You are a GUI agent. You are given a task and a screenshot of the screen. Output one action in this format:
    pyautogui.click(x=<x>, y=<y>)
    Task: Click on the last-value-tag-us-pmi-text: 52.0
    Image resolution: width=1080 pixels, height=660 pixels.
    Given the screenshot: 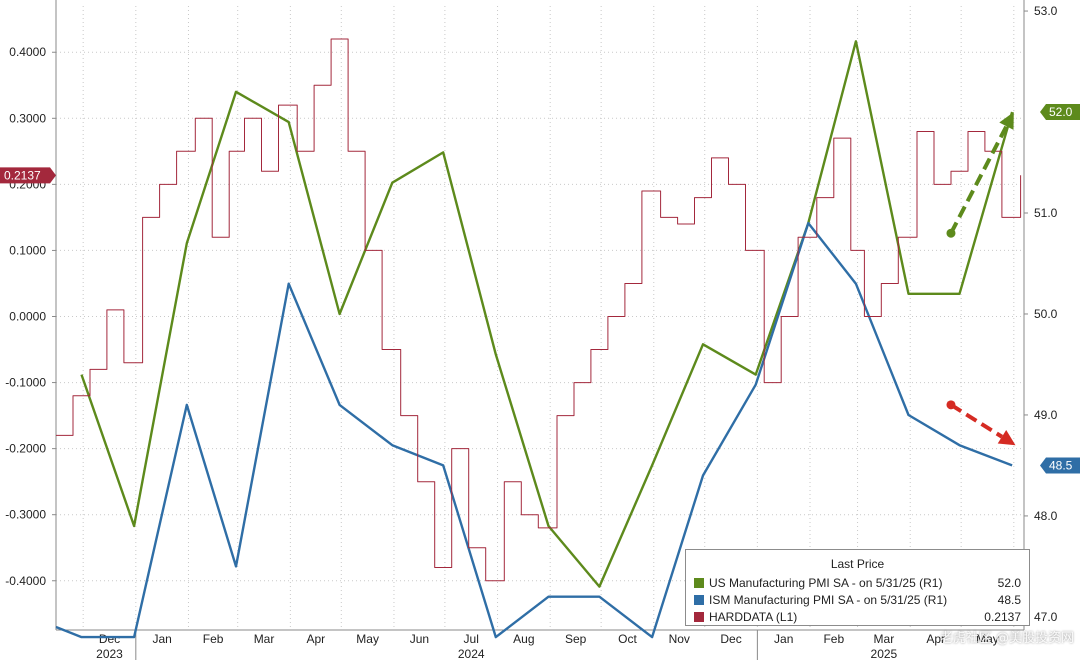 What is the action you would take?
    pyautogui.click(x=1061, y=112)
    